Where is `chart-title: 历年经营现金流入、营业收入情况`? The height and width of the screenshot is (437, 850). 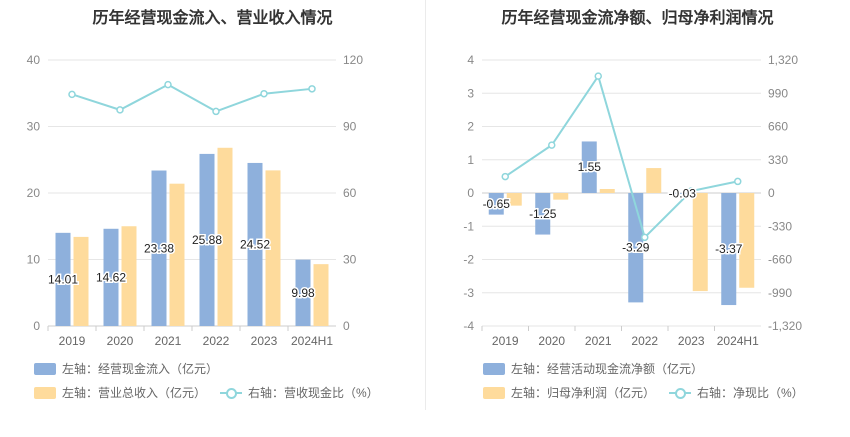
chart-title: 历年经营现金流入、营业收入情况 is located at coordinates (212, 18).